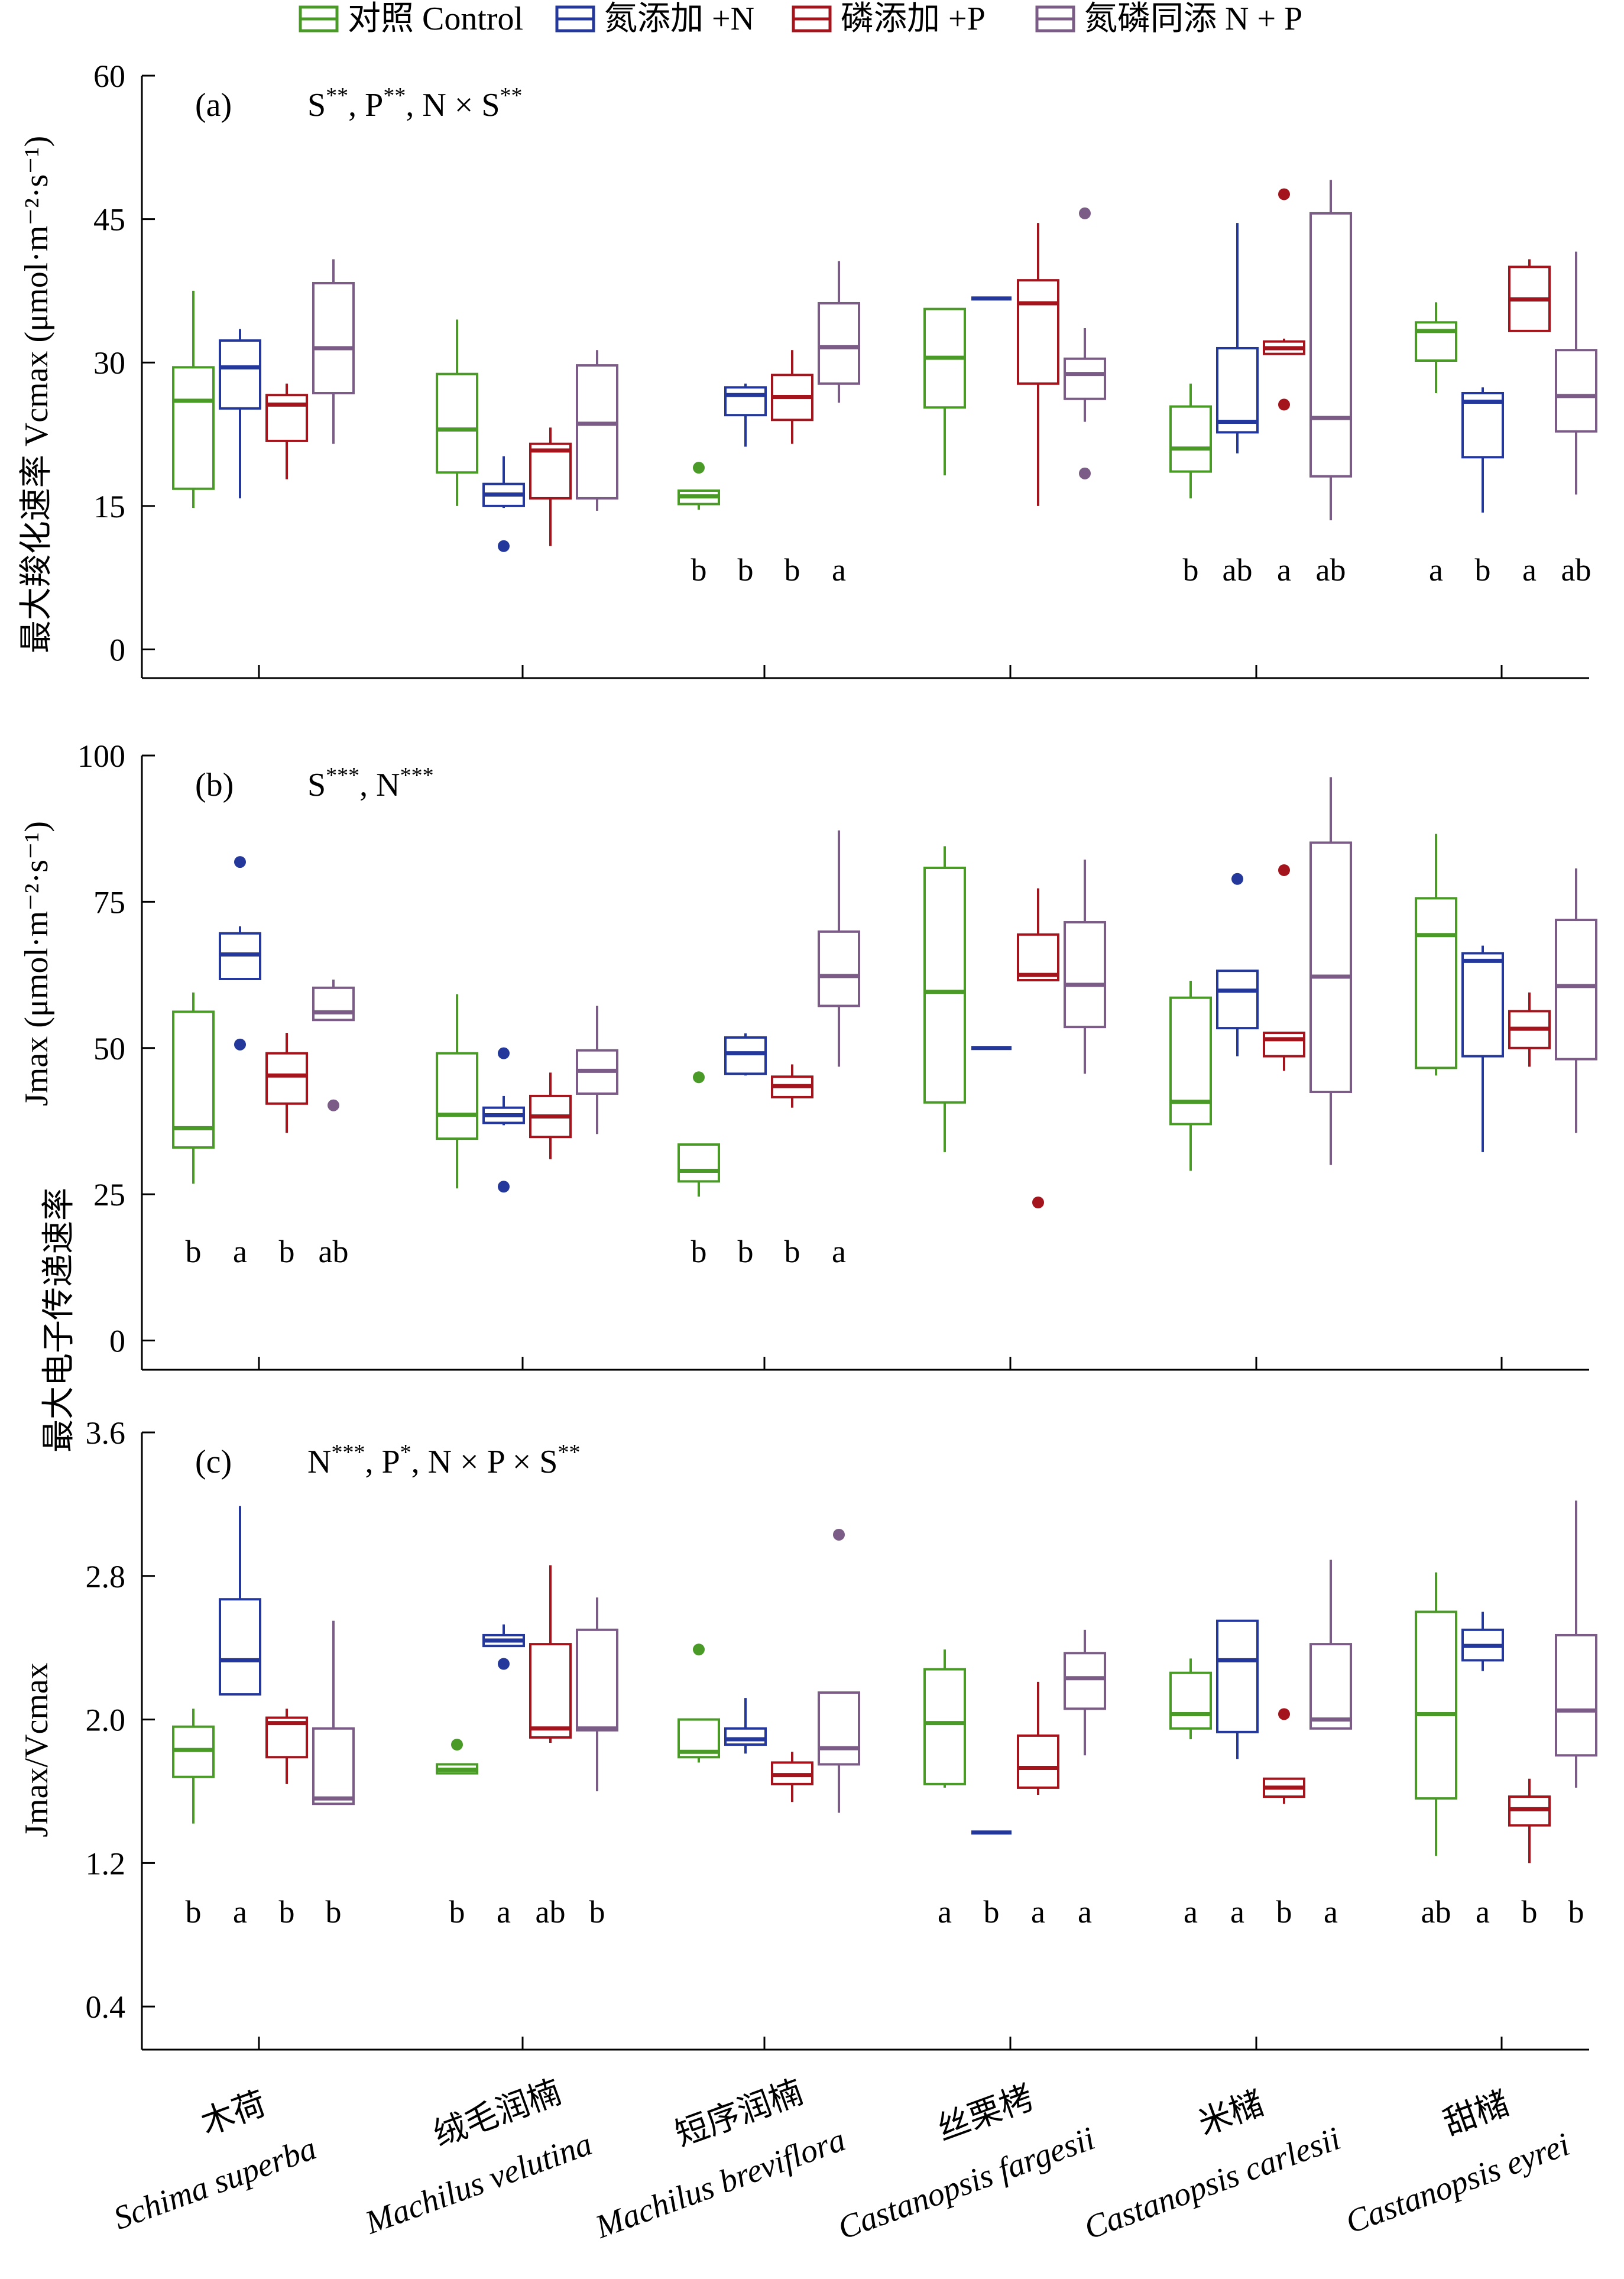 Image resolution: width=1624 pixels, height=2279 pixels. I want to click on y-axis-label: Jmax/Vcmax, so click(36, 1750).